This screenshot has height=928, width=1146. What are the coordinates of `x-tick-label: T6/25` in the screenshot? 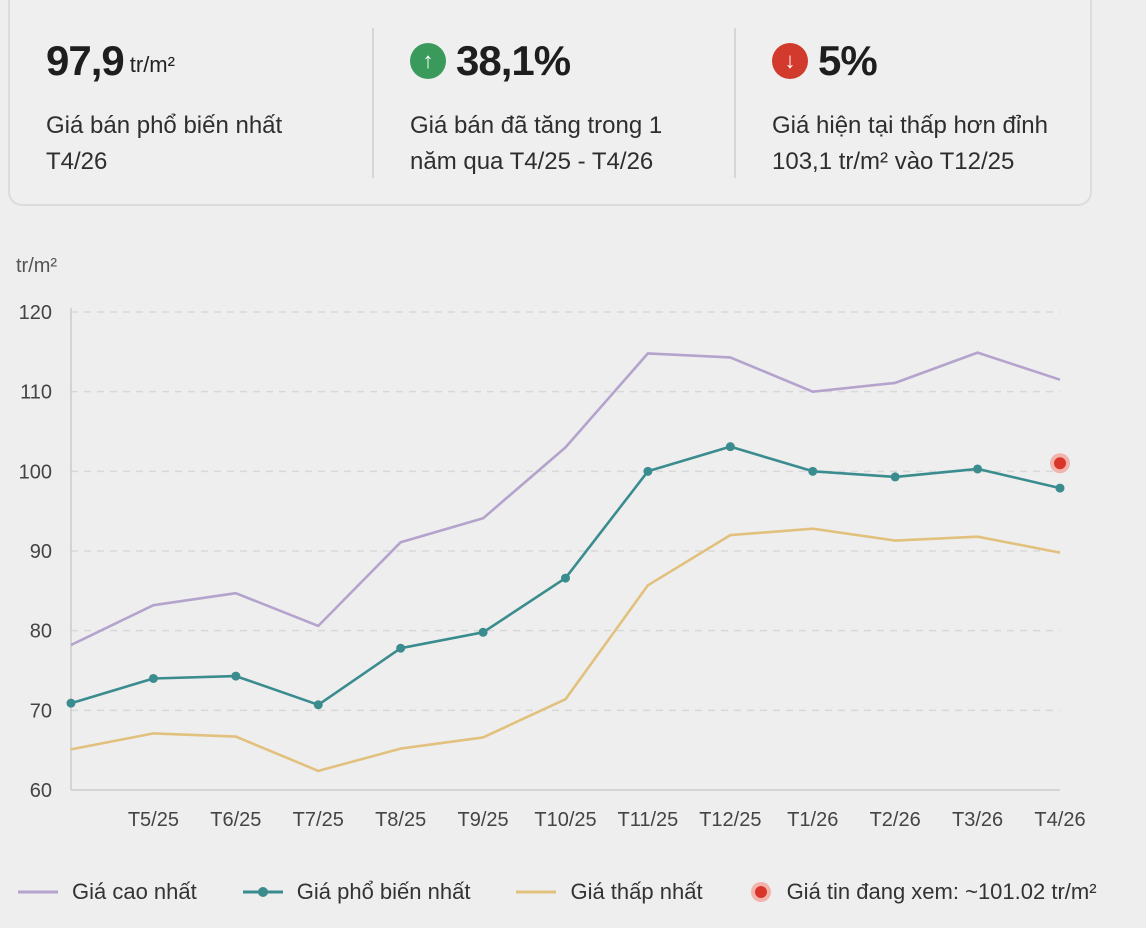 It's located at (235, 820).